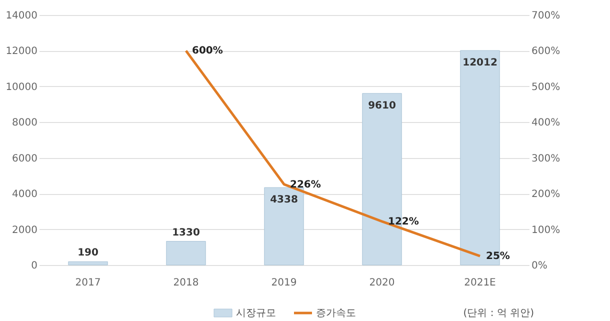 Image resolution: width=610 pixels, height=321 pixels. What do you see at coordinates (540, 266) in the screenshot?
I see `y2-tick-label: 0%` at bounding box center [540, 266].